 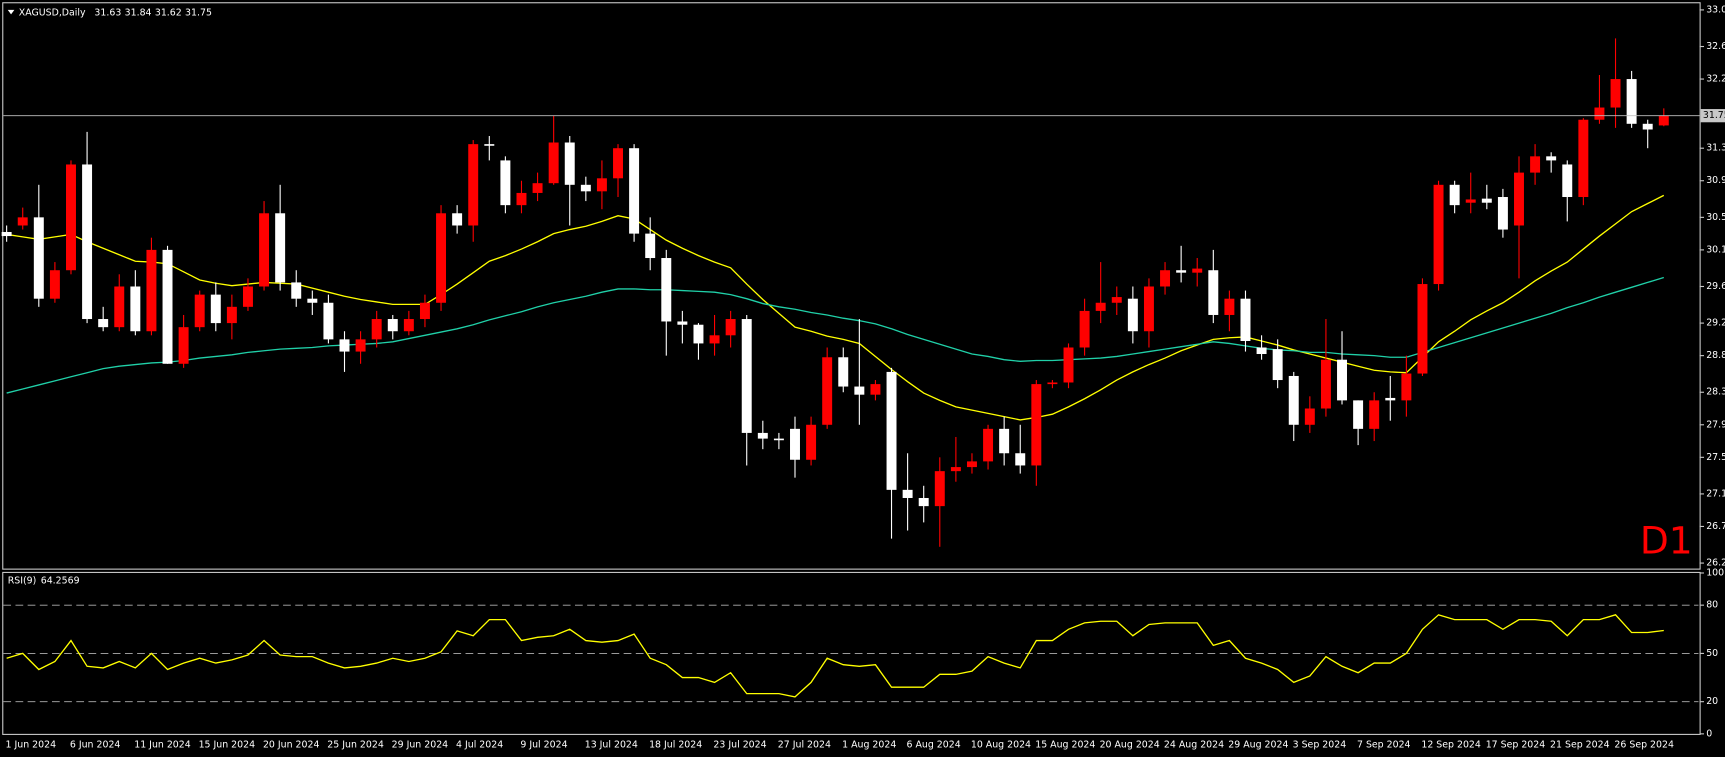 What do you see at coordinates (1715, 572) in the screenshot?
I see `y-tick-label: 100` at bounding box center [1715, 572].